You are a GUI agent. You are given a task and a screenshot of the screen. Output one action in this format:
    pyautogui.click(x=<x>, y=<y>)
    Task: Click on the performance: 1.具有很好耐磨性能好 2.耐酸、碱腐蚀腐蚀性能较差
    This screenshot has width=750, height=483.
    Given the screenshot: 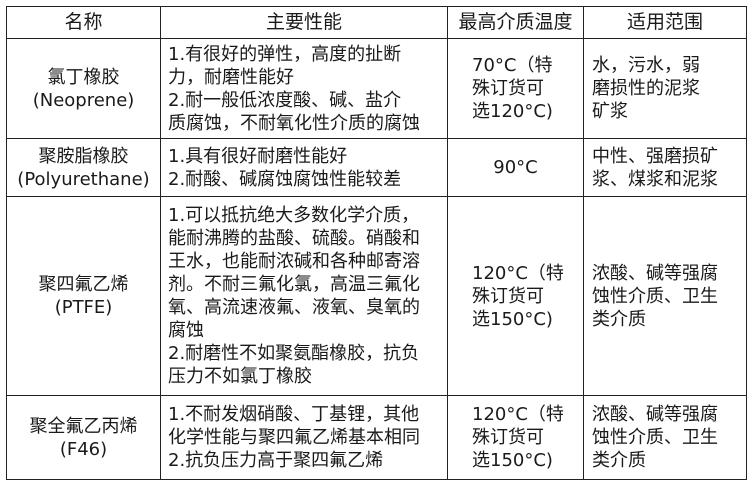 What is the action you would take?
    pyautogui.click(x=304, y=167)
    